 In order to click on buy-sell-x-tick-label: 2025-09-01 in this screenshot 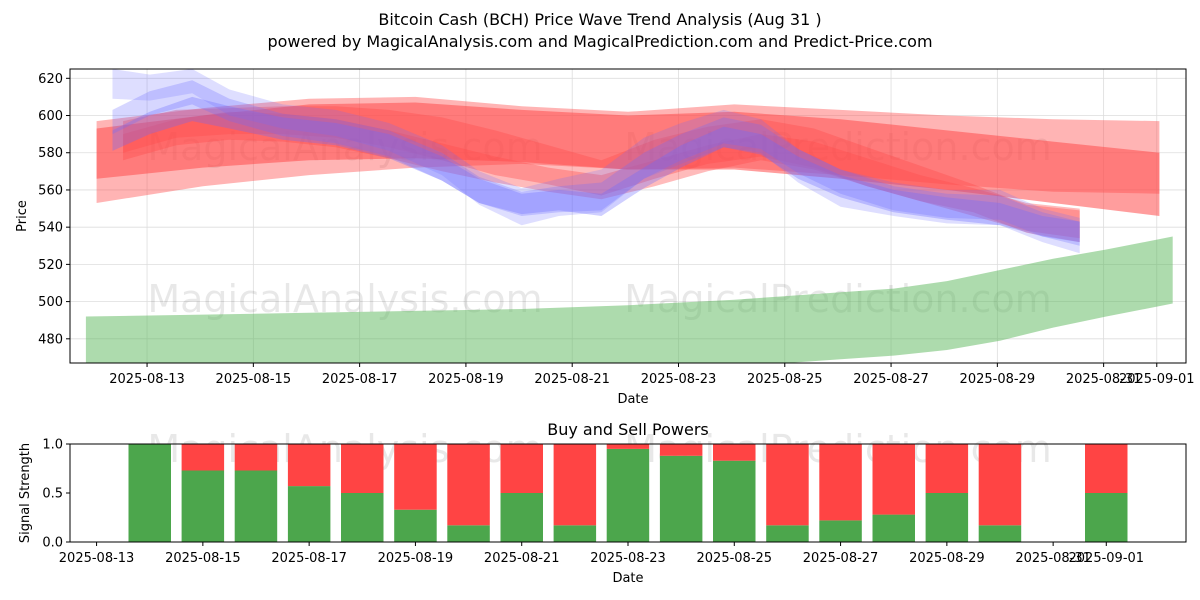, I will do `click(1107, 558)`.